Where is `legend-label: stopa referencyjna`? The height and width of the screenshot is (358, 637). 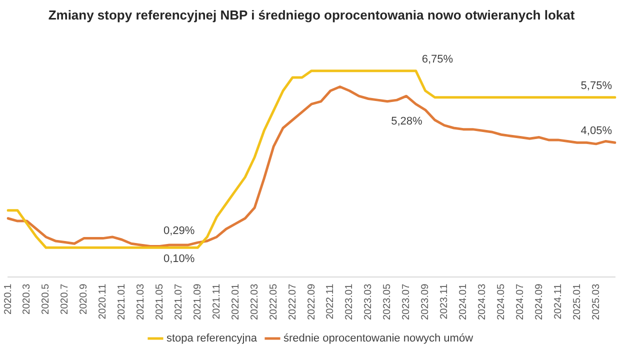
legend-label: stopa referencyjna is located at coordinates (212, 338).